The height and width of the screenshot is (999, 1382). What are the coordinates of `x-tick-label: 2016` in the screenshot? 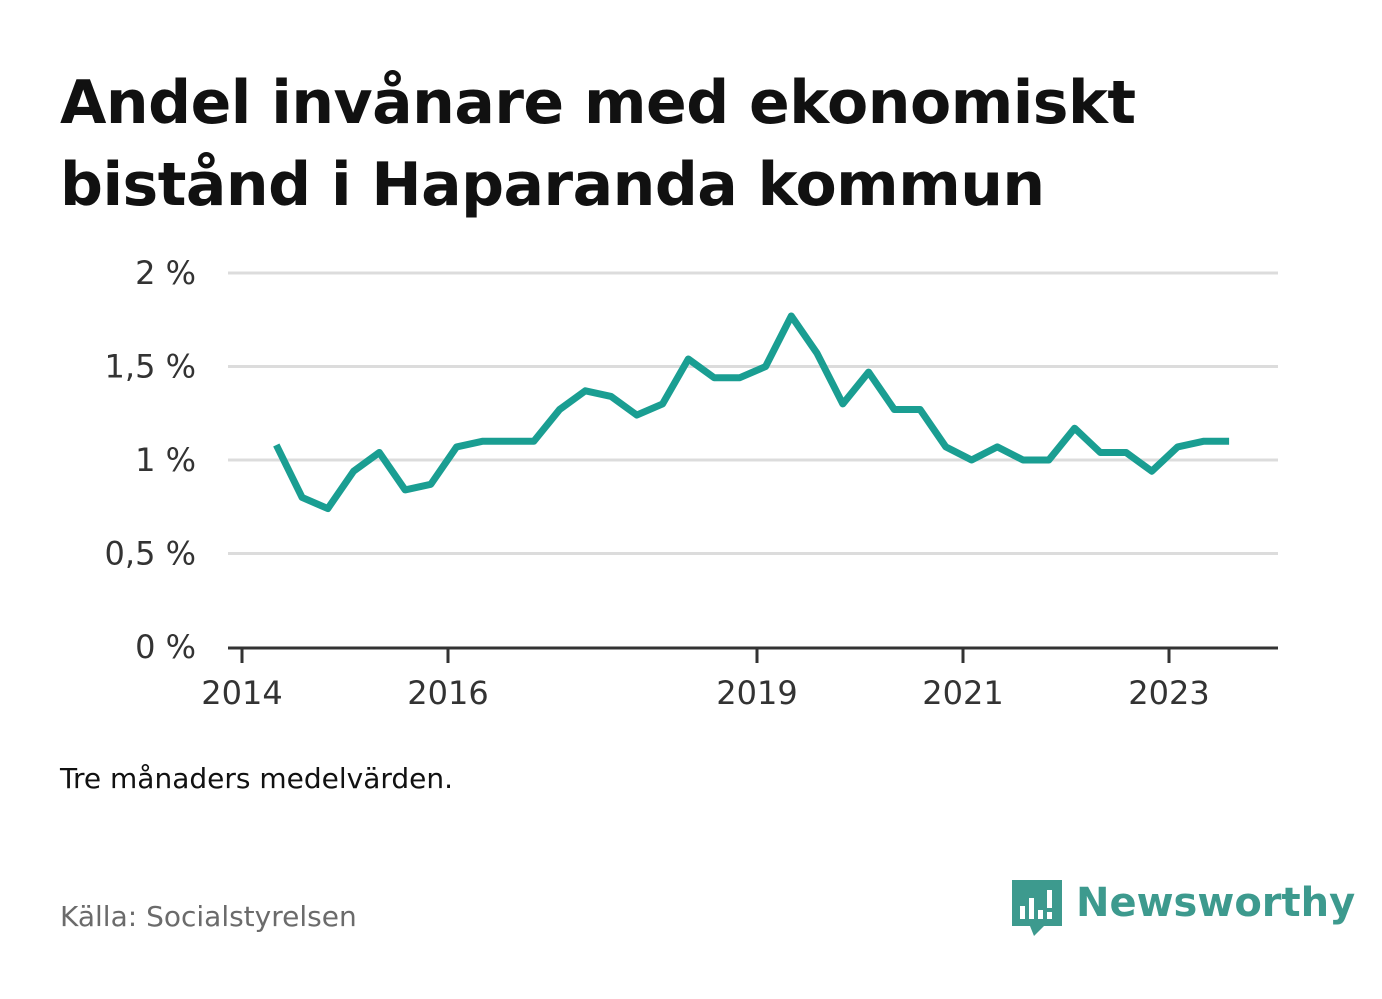 It's located at (447, 693).